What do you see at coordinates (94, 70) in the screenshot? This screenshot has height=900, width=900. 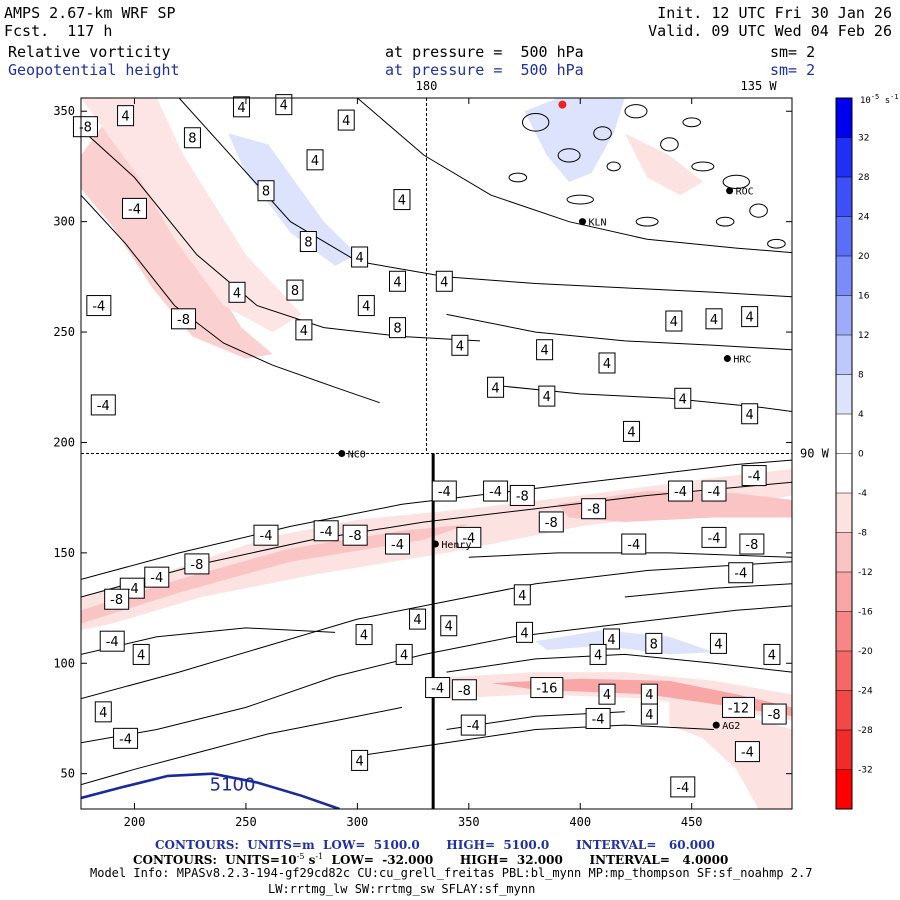 I see `field2-name: Geopotential height` at bounding box center [94, 70].